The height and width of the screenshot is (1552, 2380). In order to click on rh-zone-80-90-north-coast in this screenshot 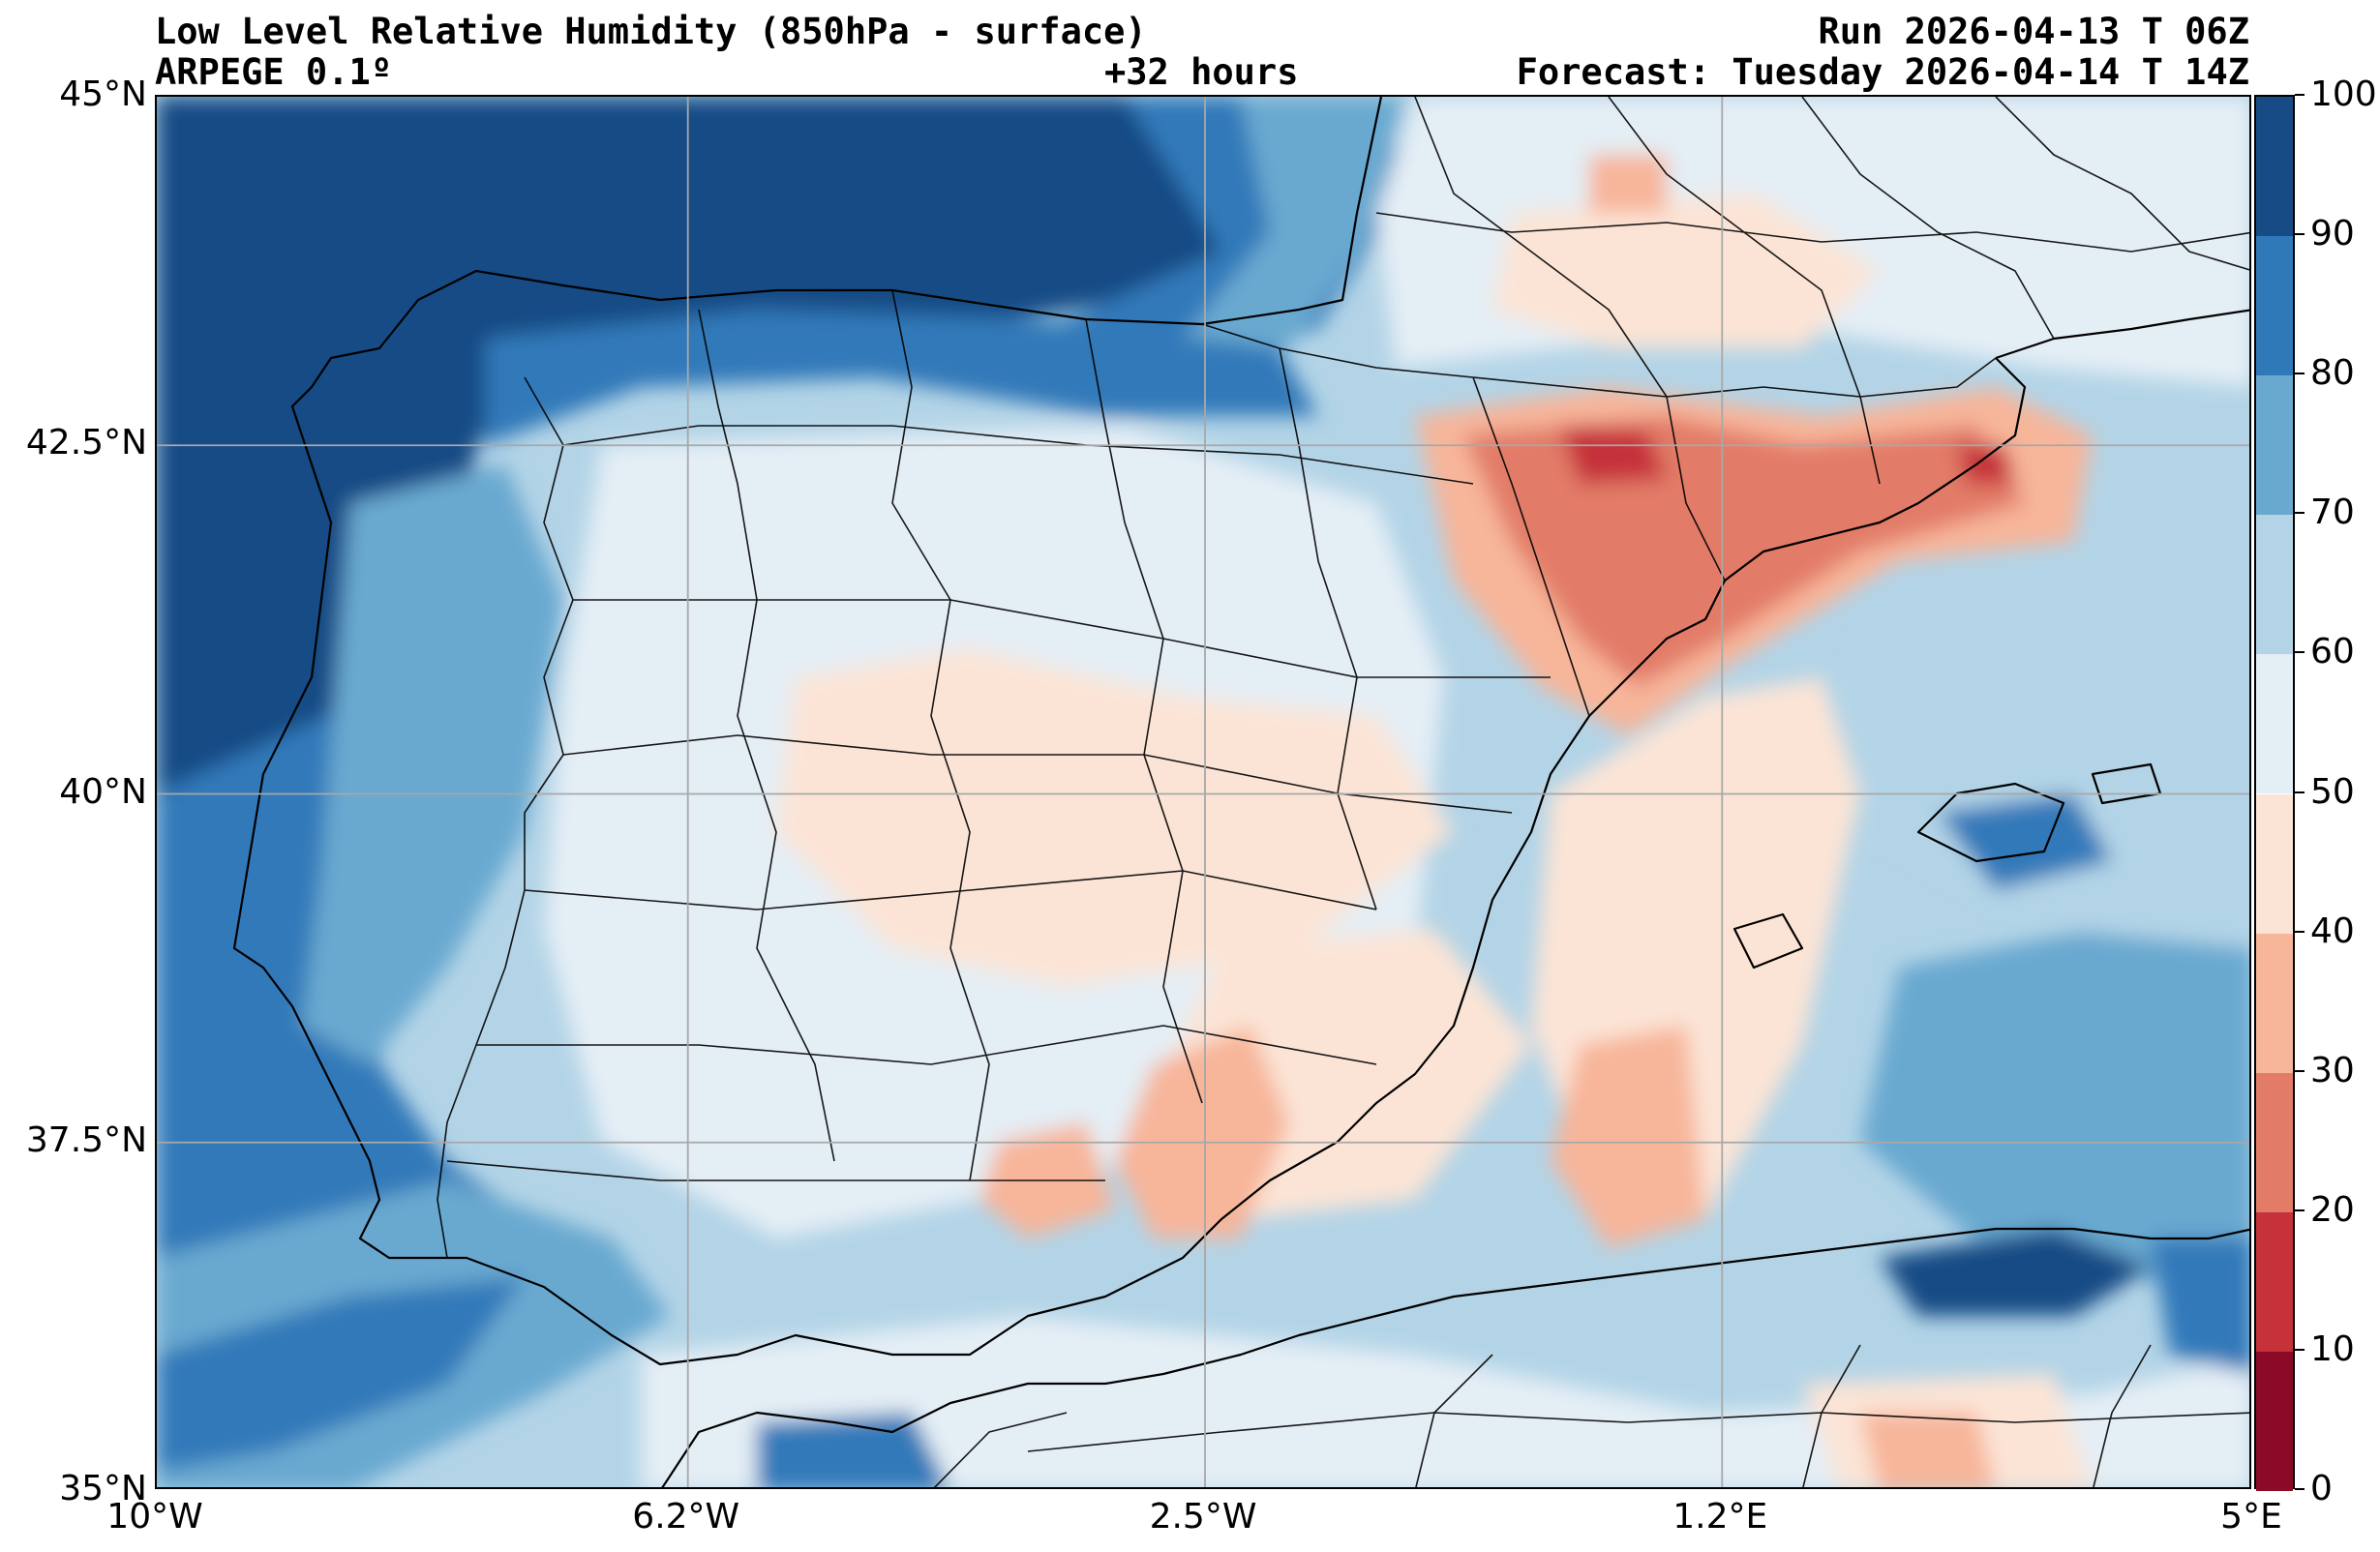, I will do `click(902, 378)`.